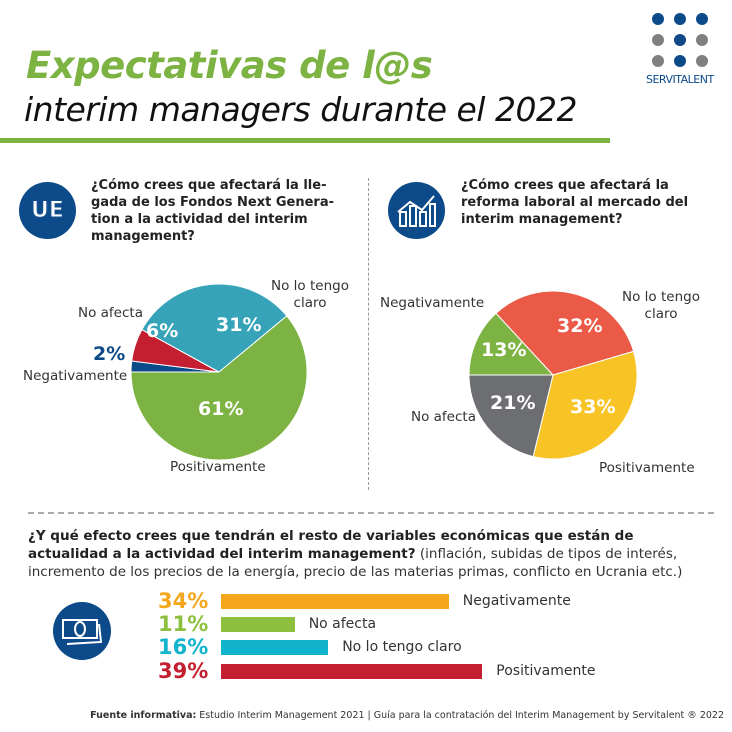 The width and height of the screenshot is (732, 732). What do you see at coordinates (212, 202) in the screenshot?
I see `q1-title-line: gada de los Fondos Next Genera-` at bounding box center [212, 202].